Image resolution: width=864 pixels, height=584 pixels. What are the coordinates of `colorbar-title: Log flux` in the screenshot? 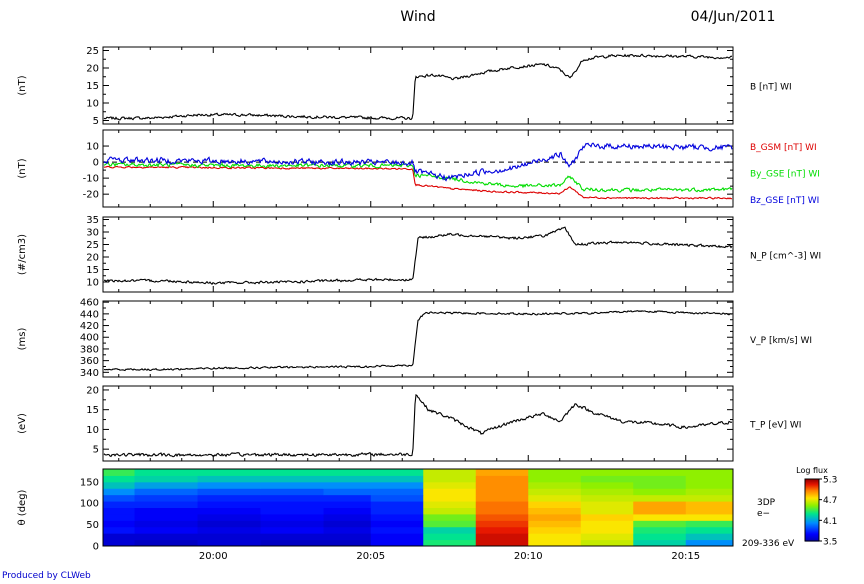 It's located at (812, 470).